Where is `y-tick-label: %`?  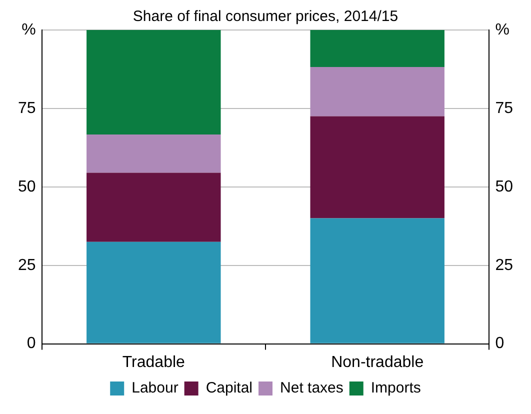
y-tick-label: % is located at coordinates (29, 29).